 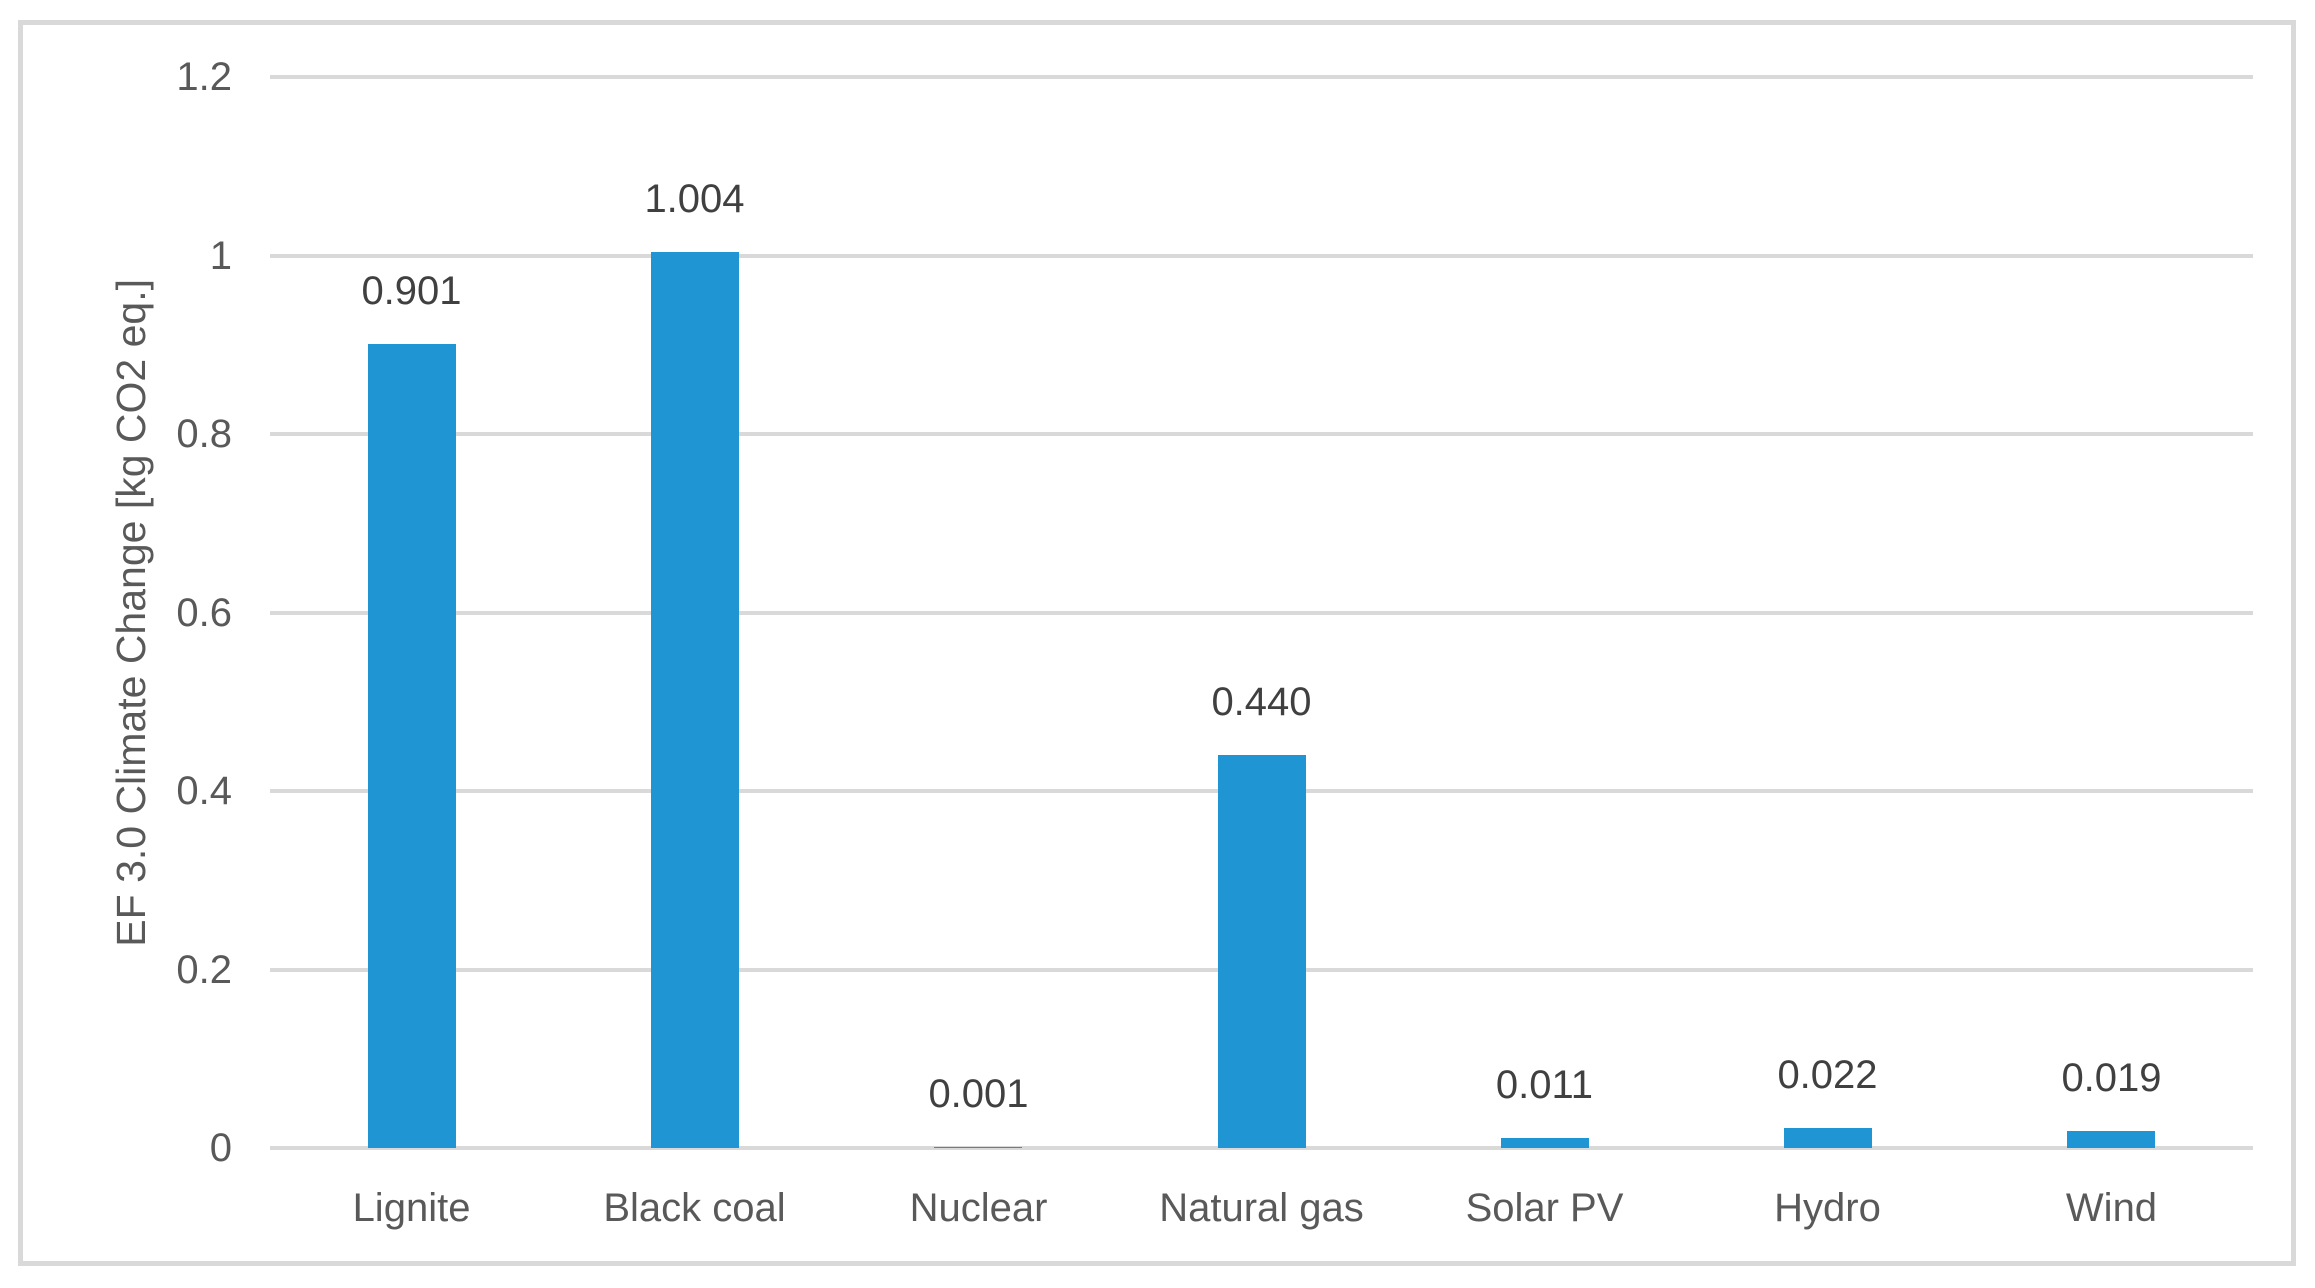 I want to click on bar-natural-gas, so click(x=1262, y=951).